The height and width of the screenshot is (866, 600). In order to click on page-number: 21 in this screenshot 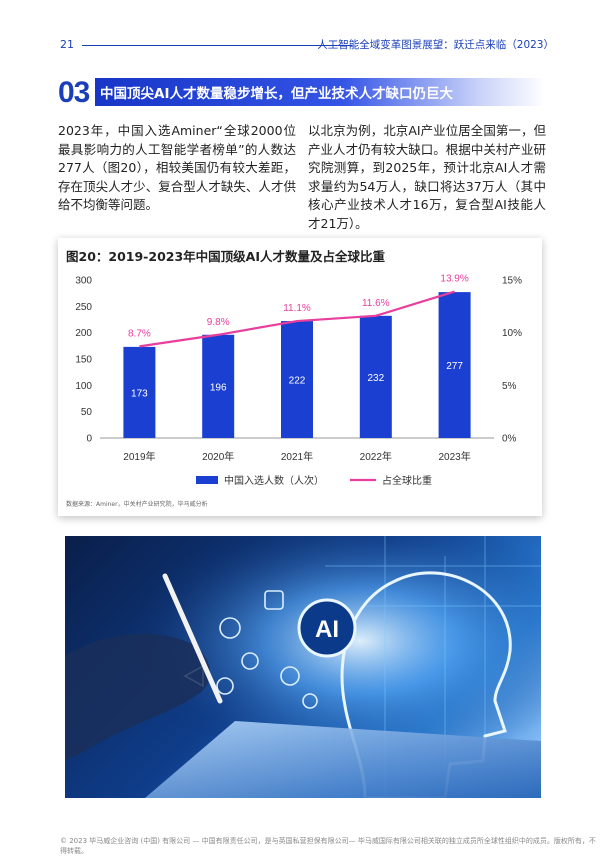, I will do `click(67, 44)`.